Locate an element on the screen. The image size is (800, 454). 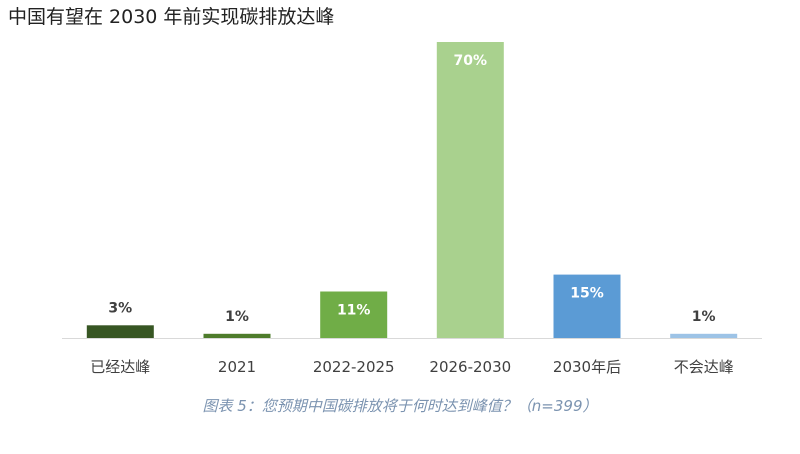
x-tick-label-3: 2026-2030 is located at coordinates (470, 367).